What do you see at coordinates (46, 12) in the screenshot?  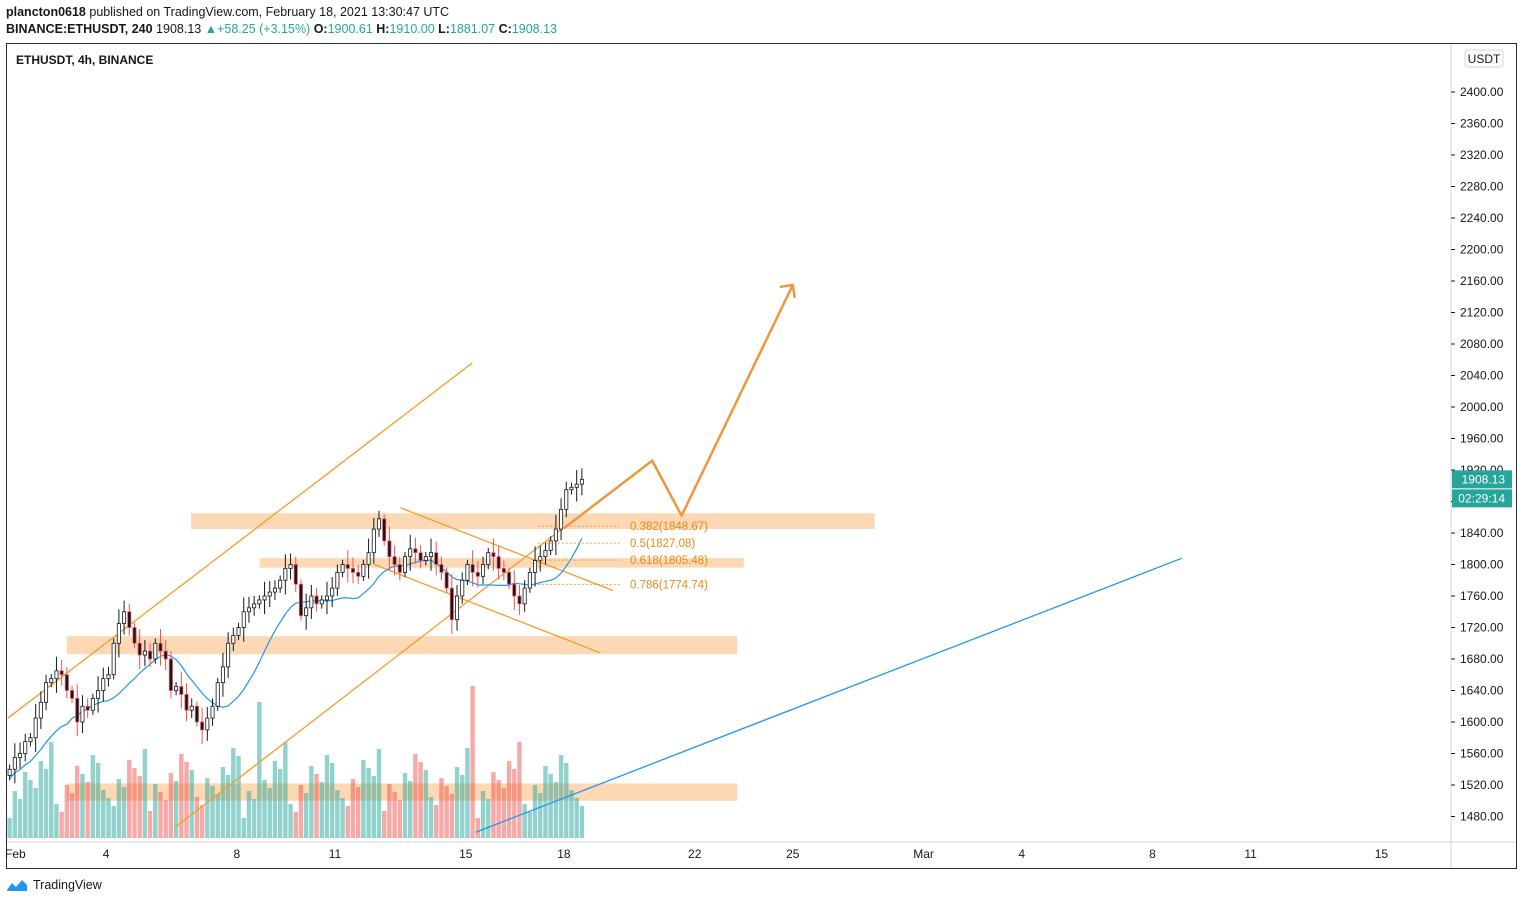 I see `author-name: plancton0618` at bounding box center [46, 12].